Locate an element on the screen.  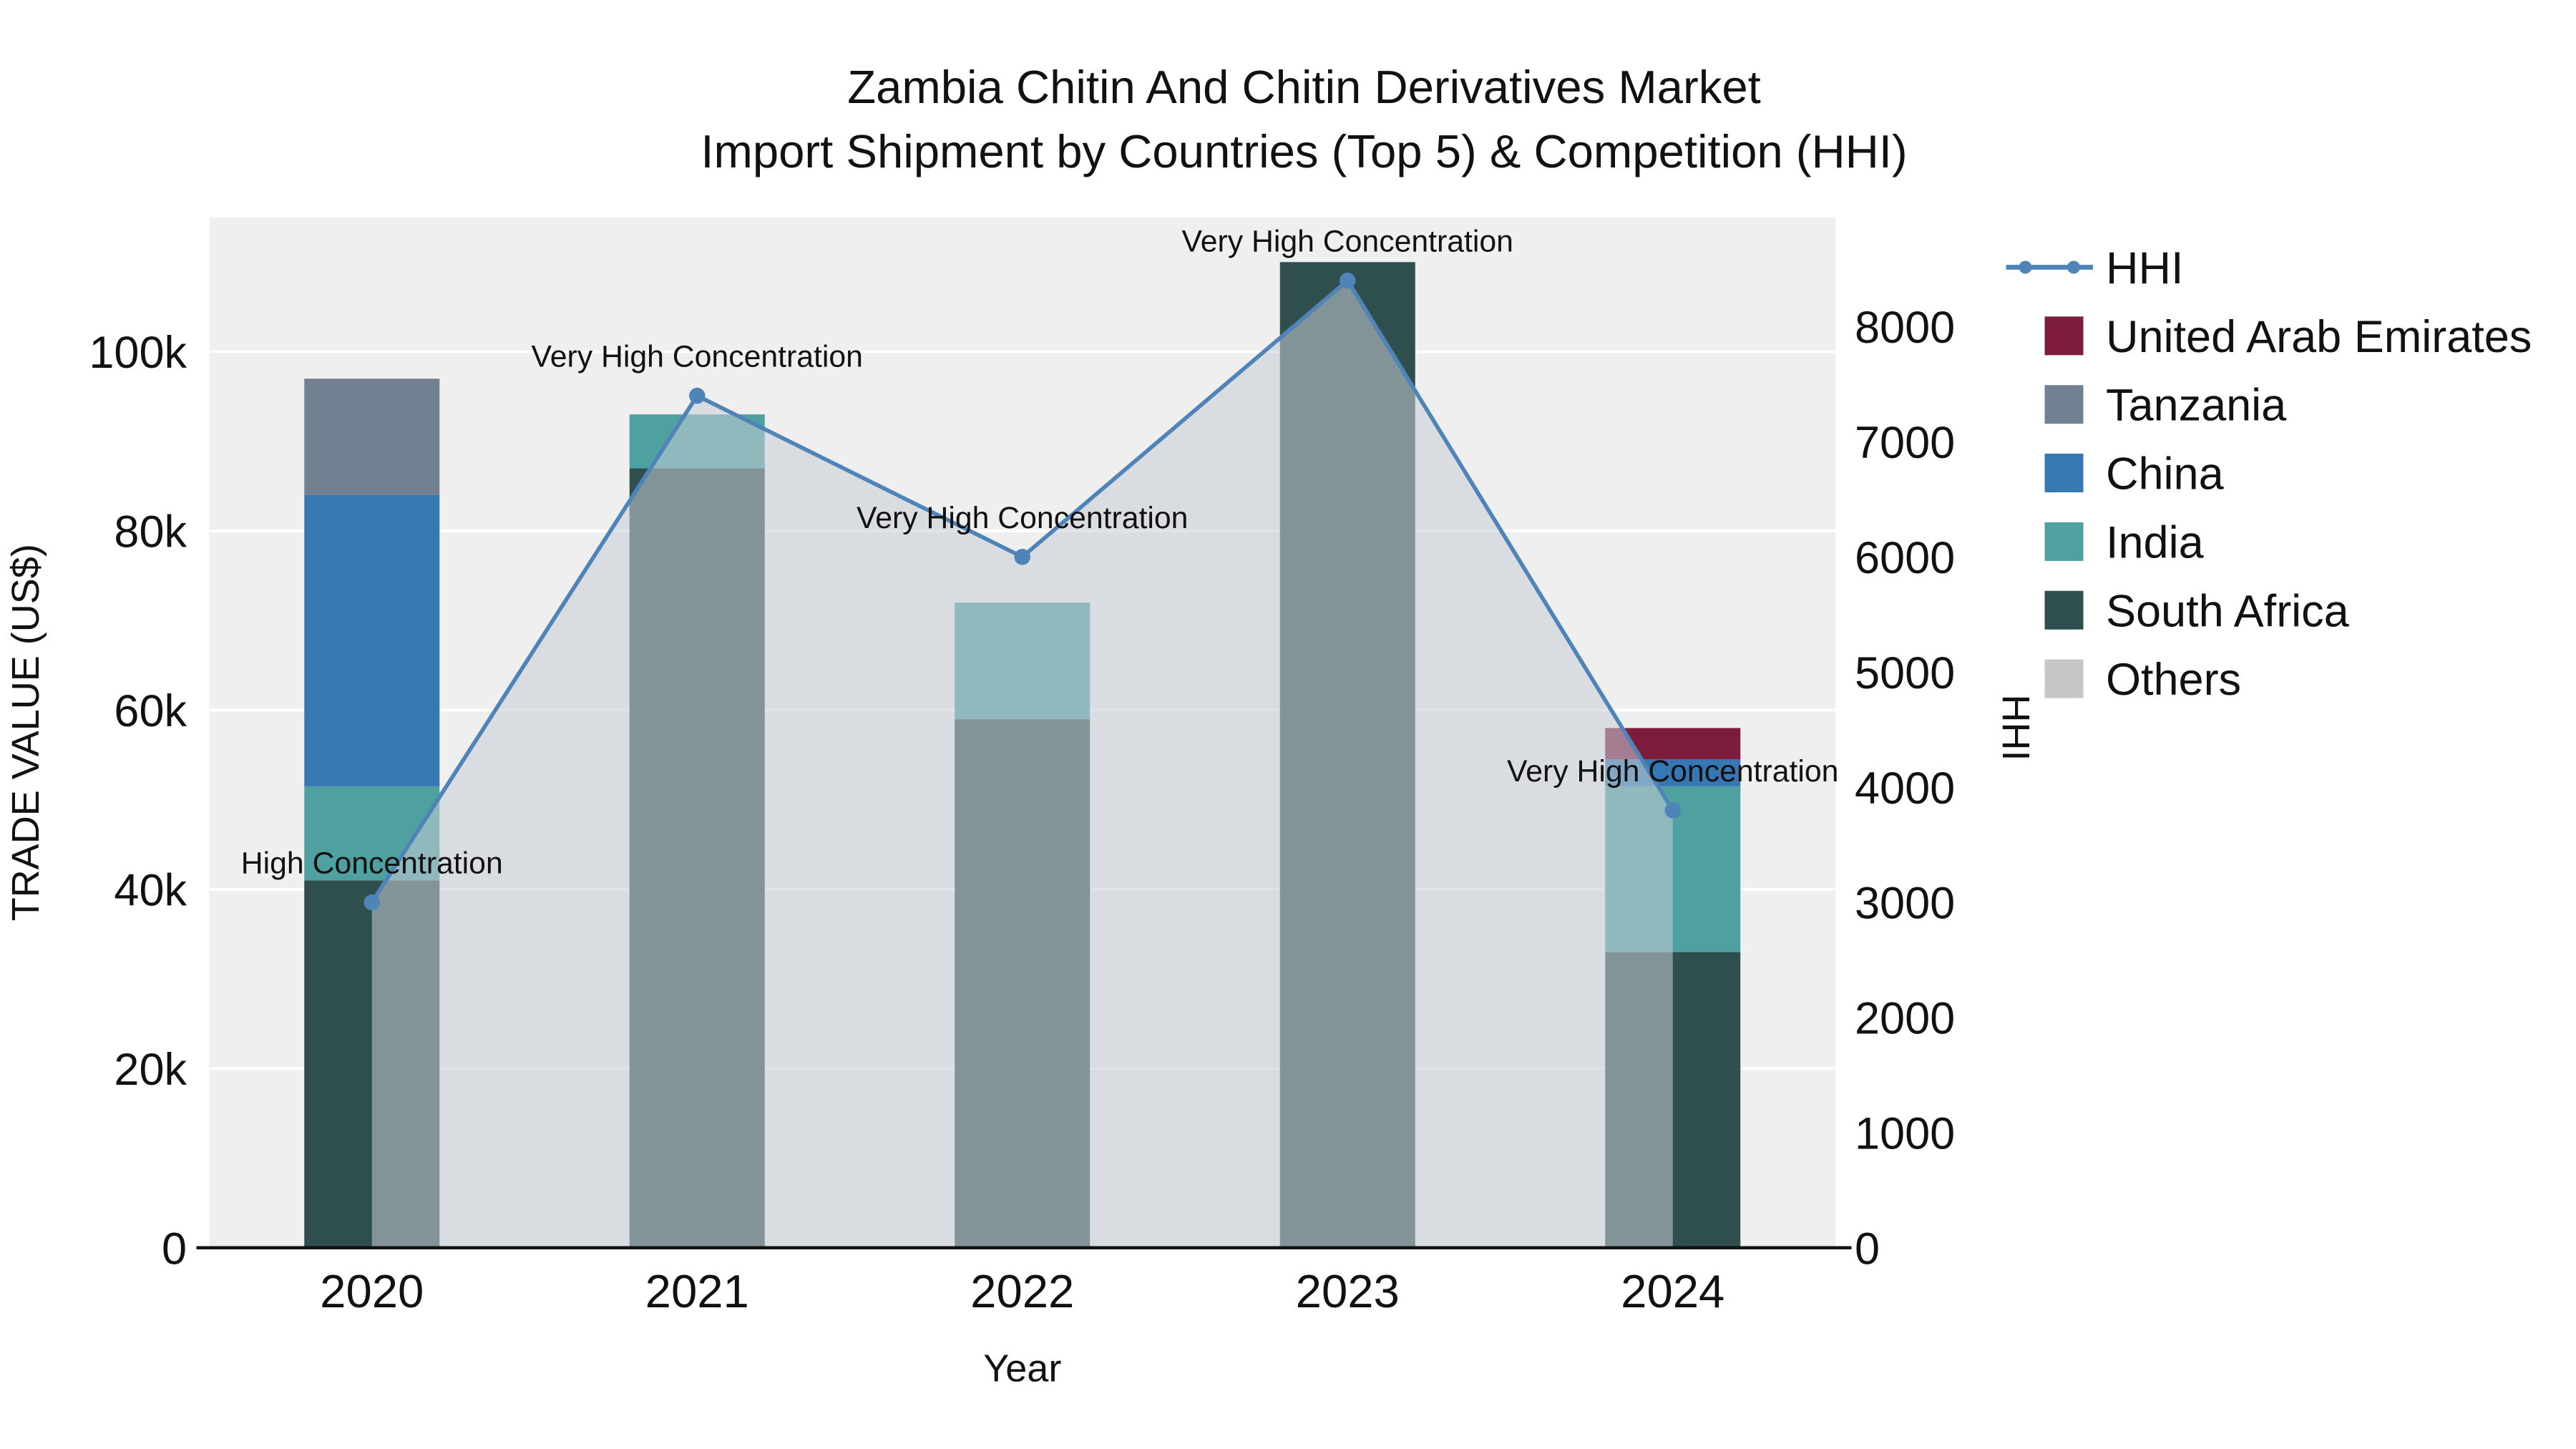
annotation-2023: Very High Concentration is located at coordinates (1347, 242).